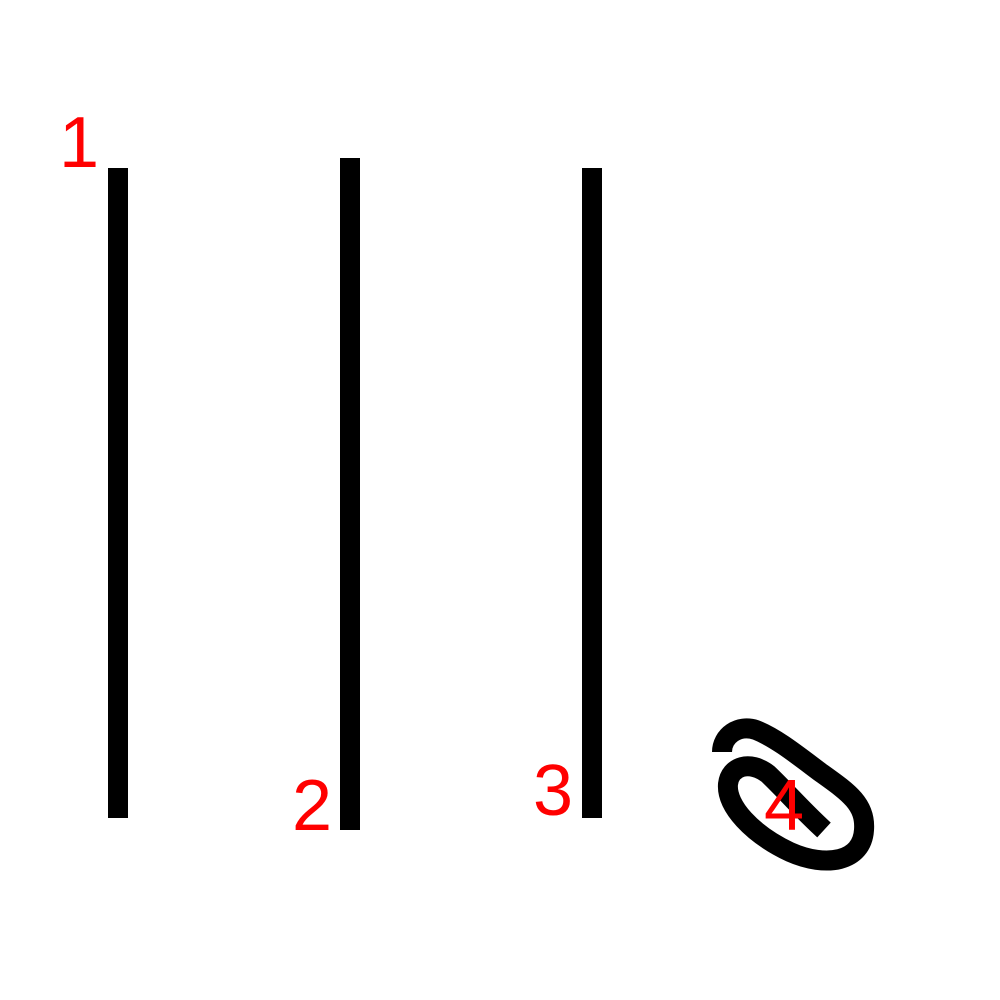  Describe the element at coordinates (553, 791) in the screenshot. I see `stroke-number-3: 3` at that location.